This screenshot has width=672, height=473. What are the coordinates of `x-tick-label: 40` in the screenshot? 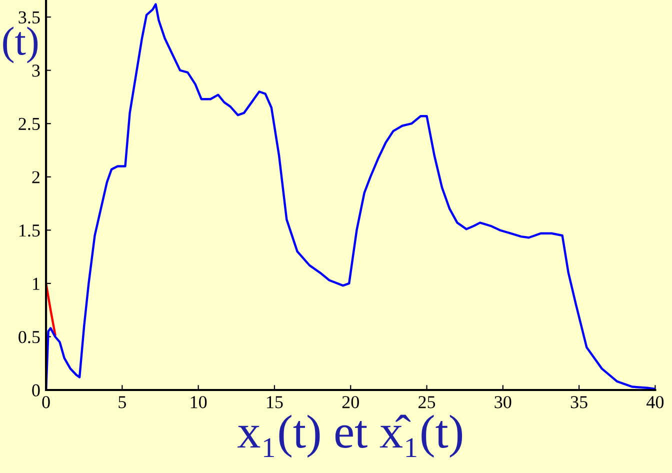 It's located at (655, 402).